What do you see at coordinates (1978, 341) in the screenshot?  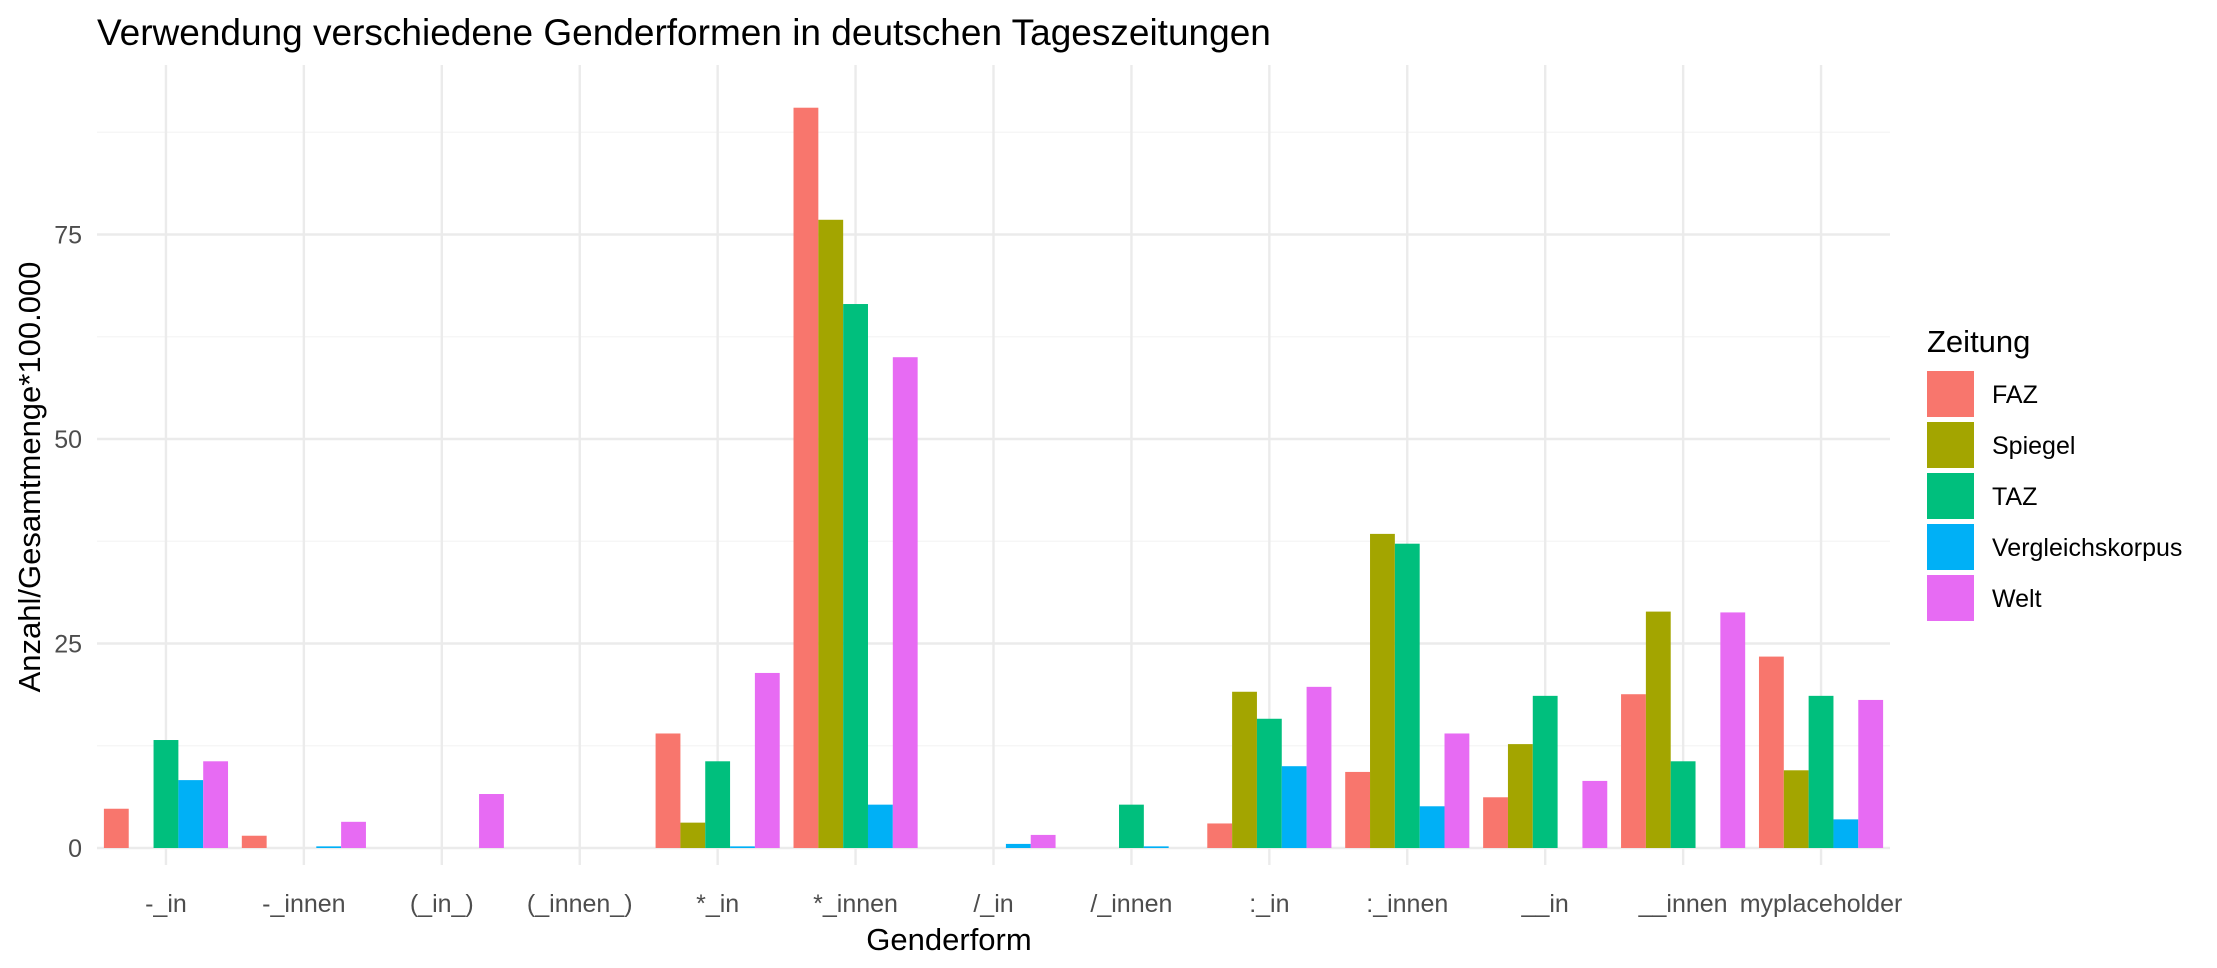 I see `legend-title: Zeitung` at bounding box center [1978, 341].